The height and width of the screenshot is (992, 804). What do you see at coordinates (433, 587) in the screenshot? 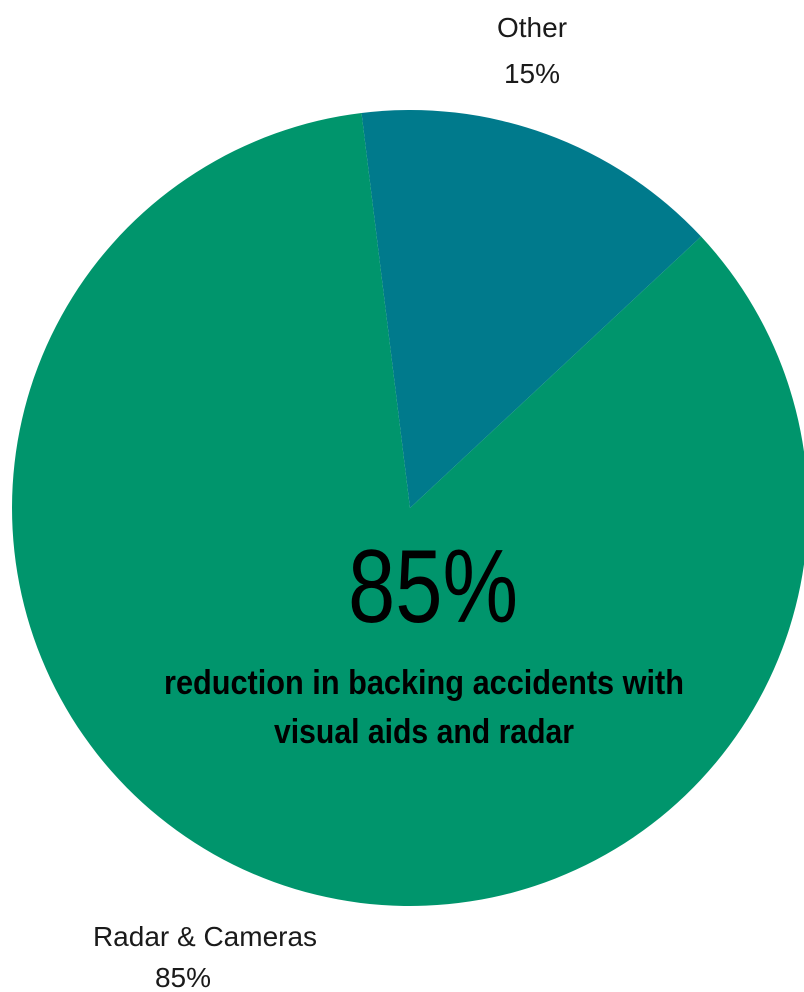
I see `center-headline: 85%` at bounding box center [433, 587].